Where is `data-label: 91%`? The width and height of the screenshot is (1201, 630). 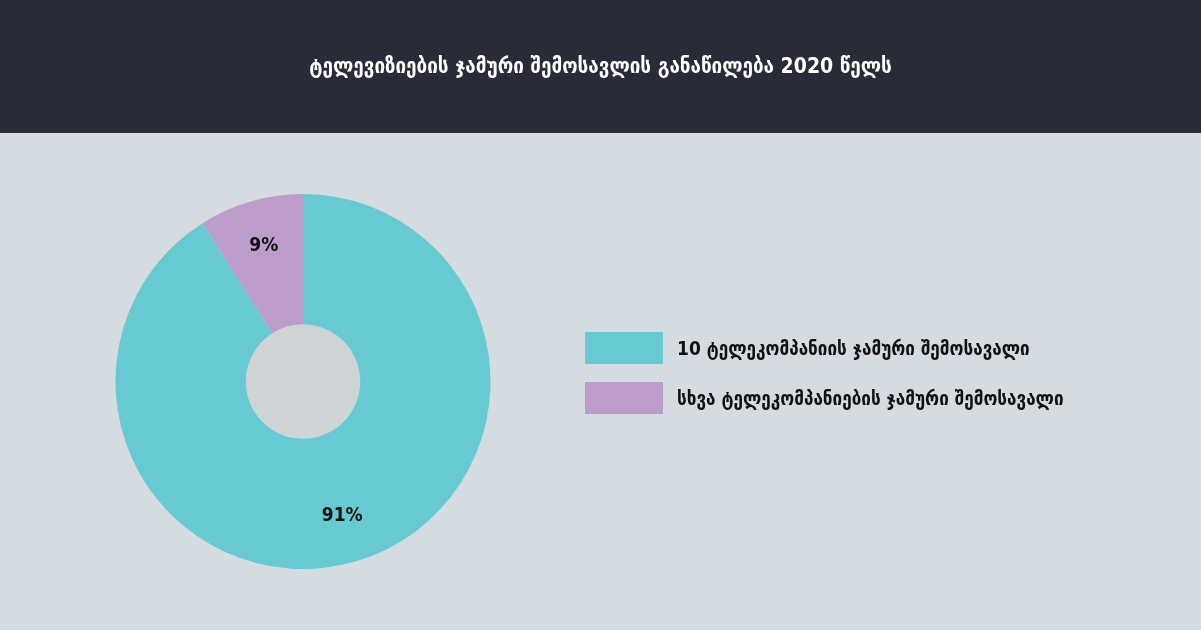
data-label: 91% is located at coordinates (342, 514).